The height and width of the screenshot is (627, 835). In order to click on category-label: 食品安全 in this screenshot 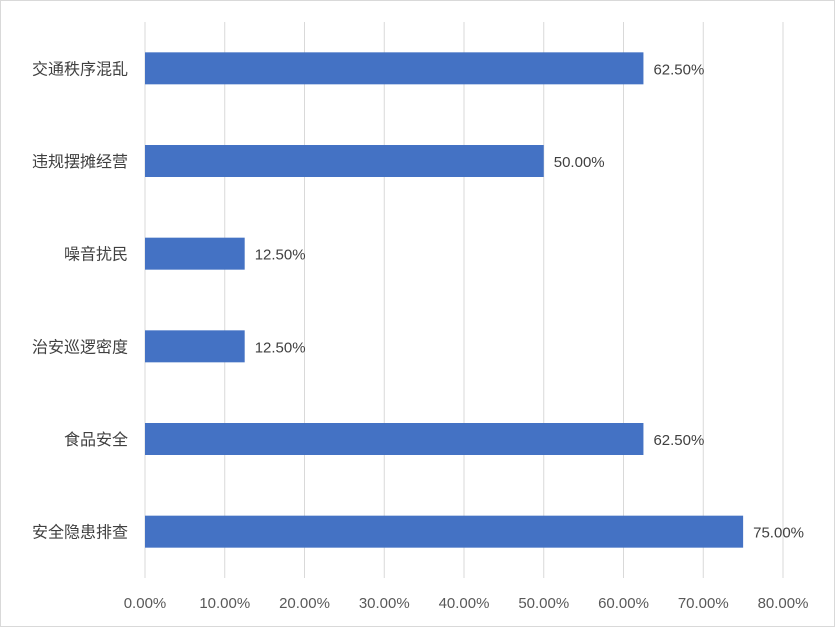, I will do `click(96, 439)`.